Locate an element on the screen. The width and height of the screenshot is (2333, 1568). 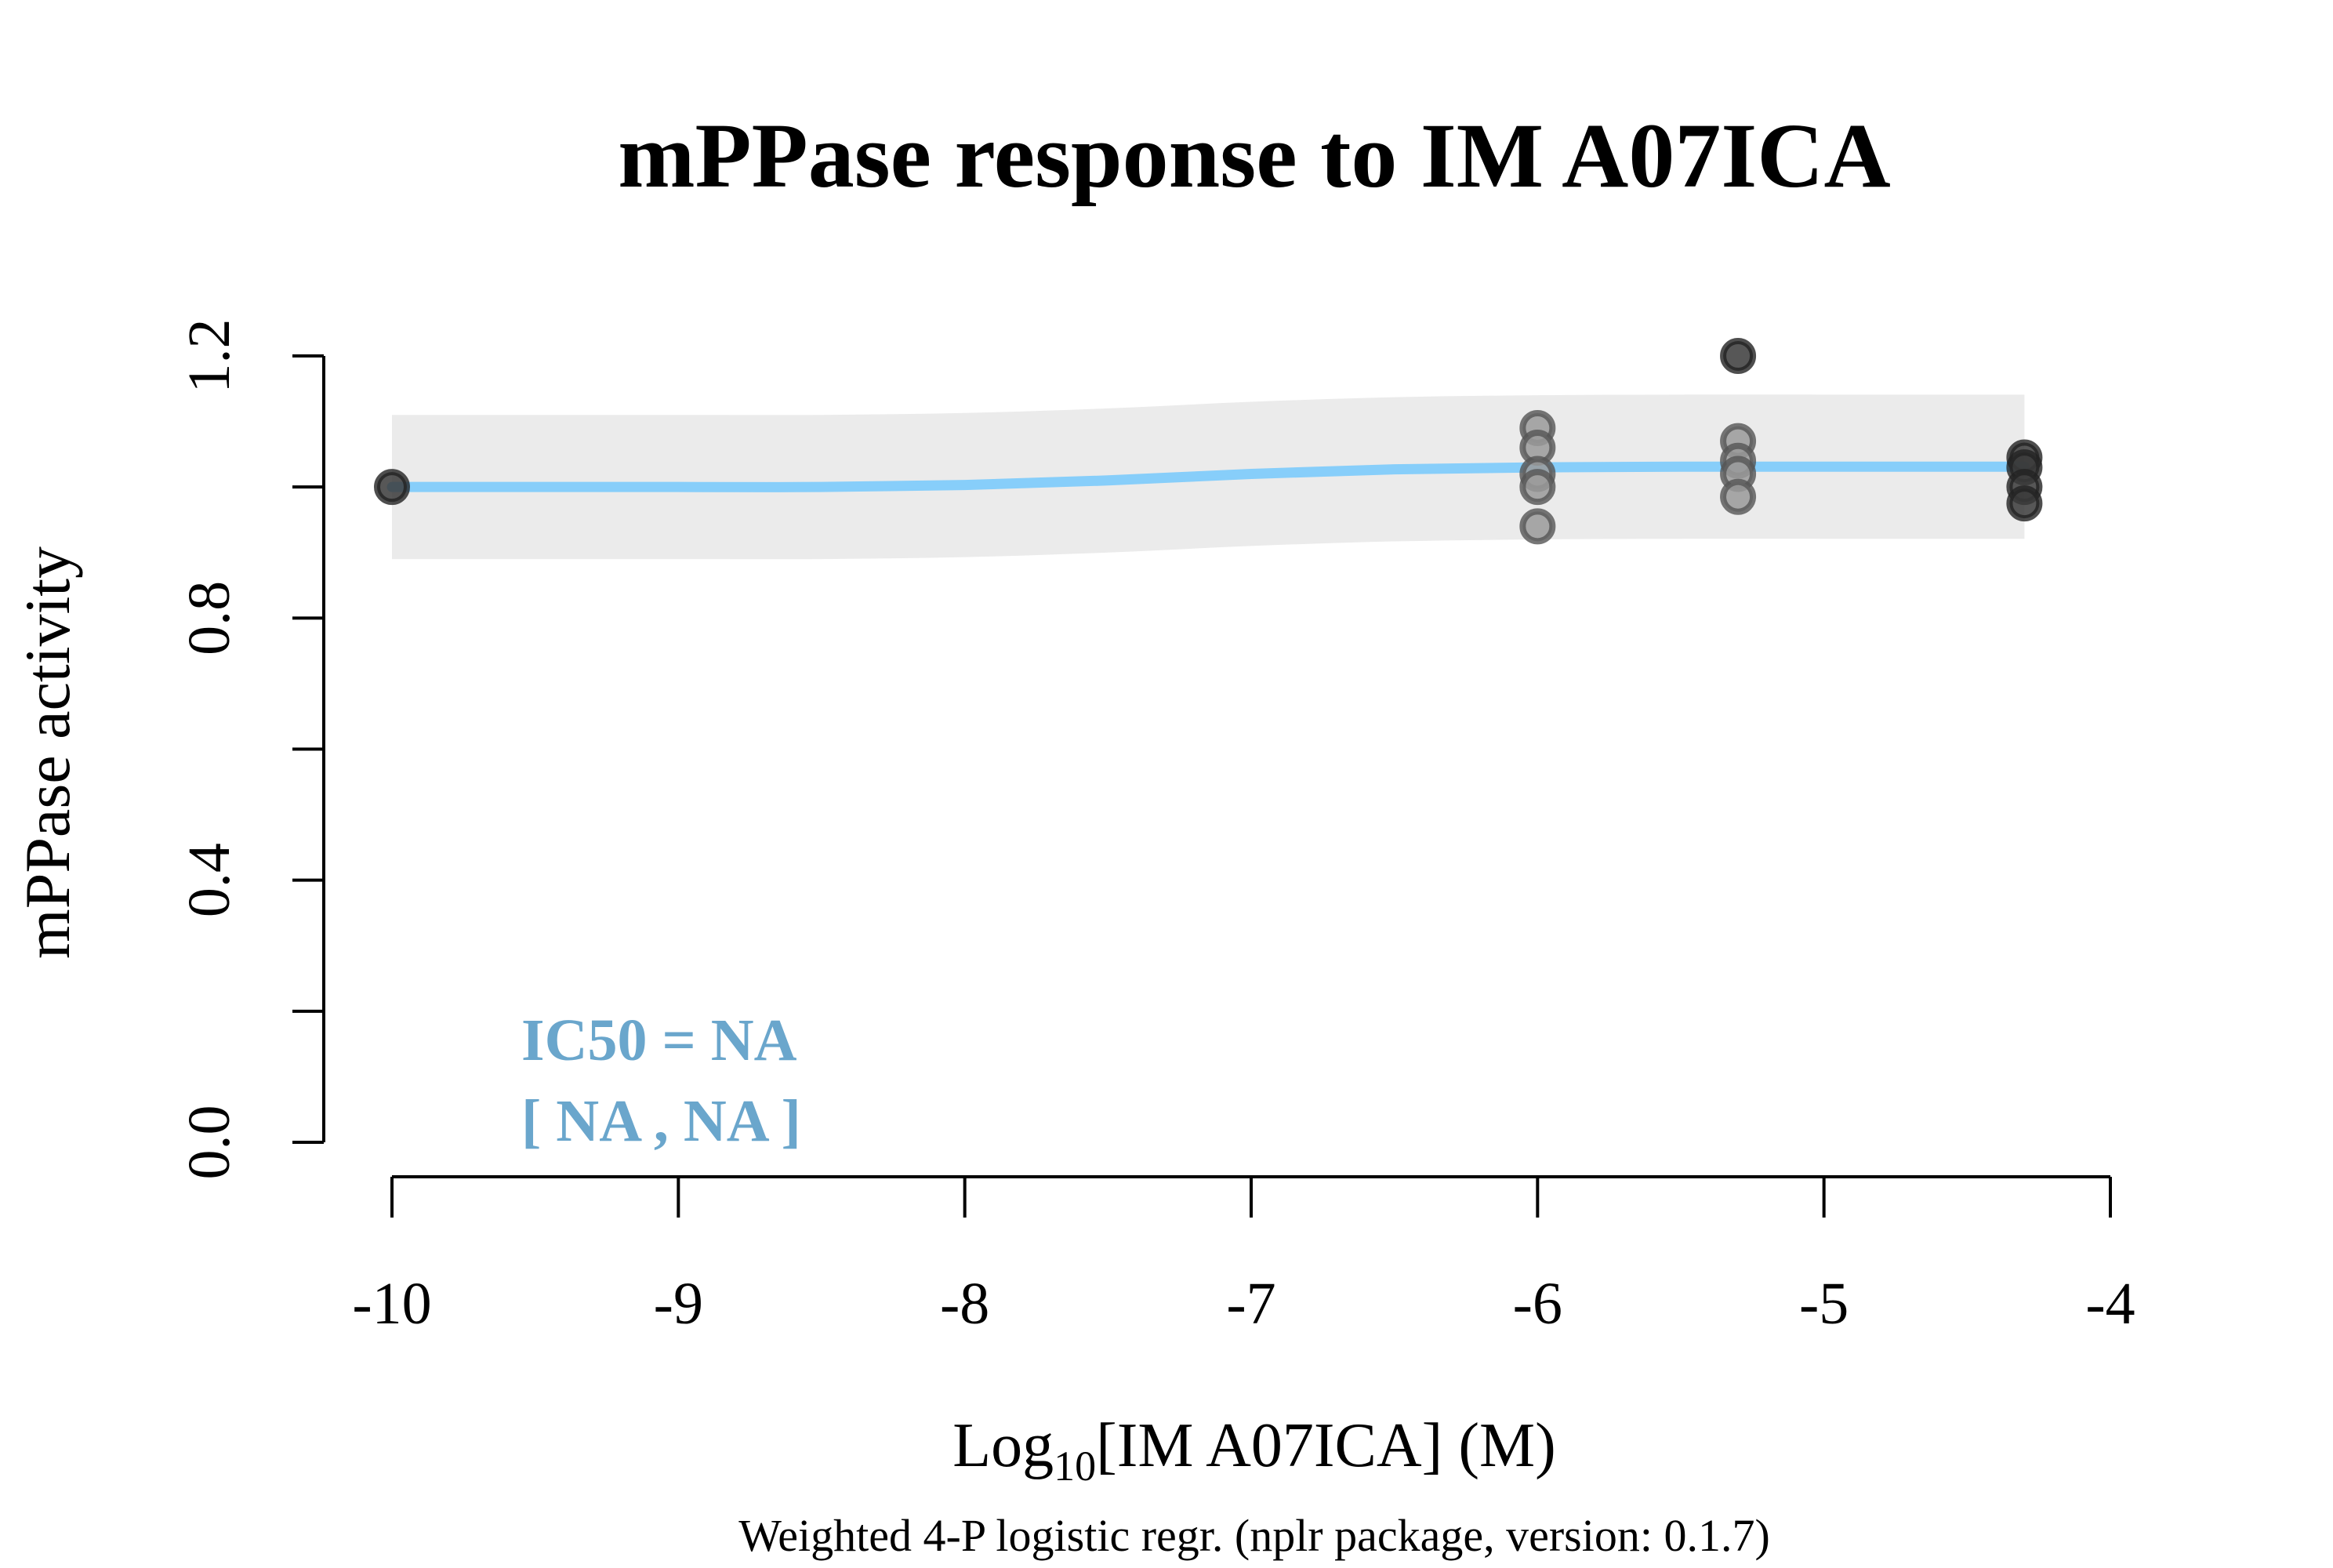
ic50-annotation: IC50 = NA is located at coordinates (659, 1040).